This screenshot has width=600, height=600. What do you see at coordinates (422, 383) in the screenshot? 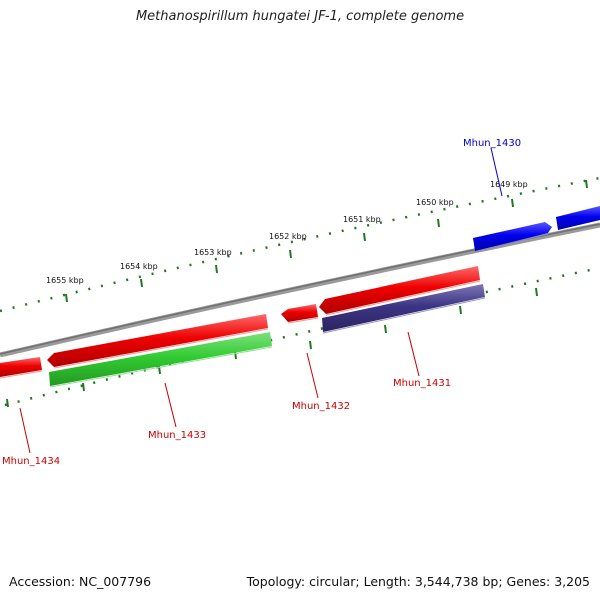
I see `gene-label-mhun-1431: Mhun_1431` at bounding box center [422, 383].